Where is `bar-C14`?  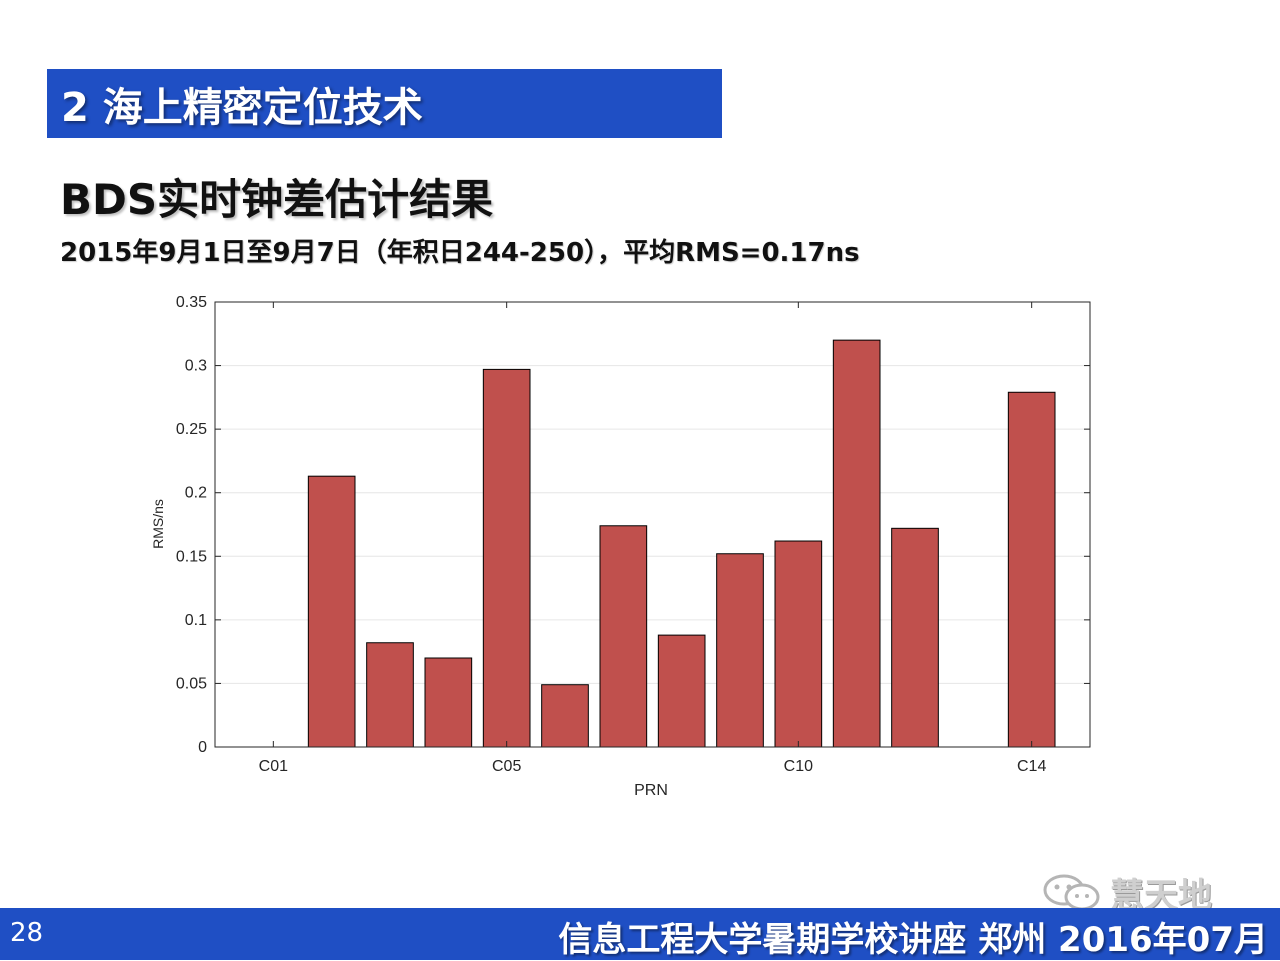
bar-C14 is located at coordinates (1031, 569).